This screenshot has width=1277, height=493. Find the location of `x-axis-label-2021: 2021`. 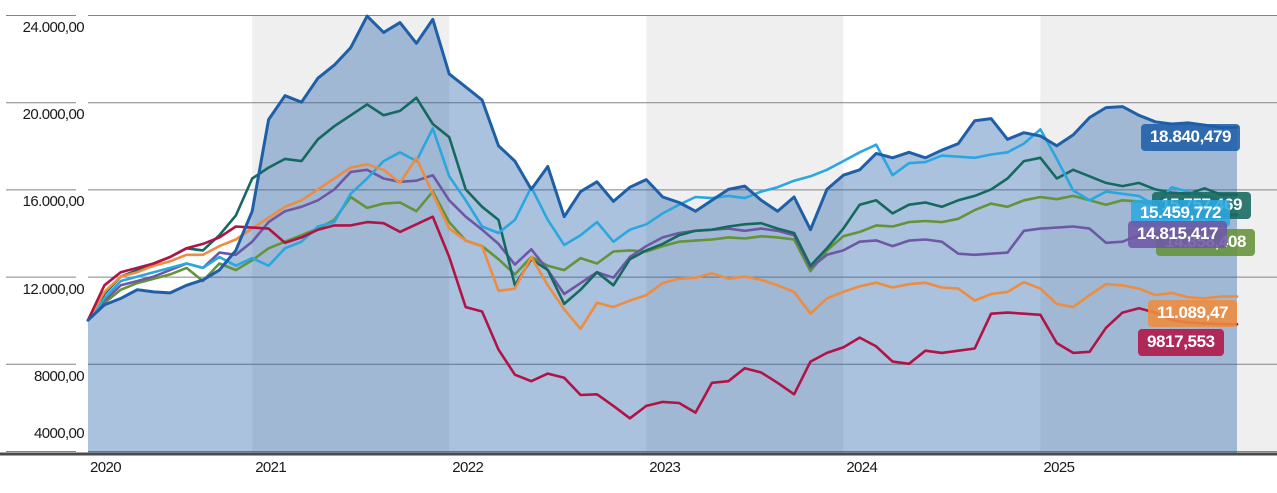

x-axis-label-2021: 2021 is located at coordinates (271, 467).